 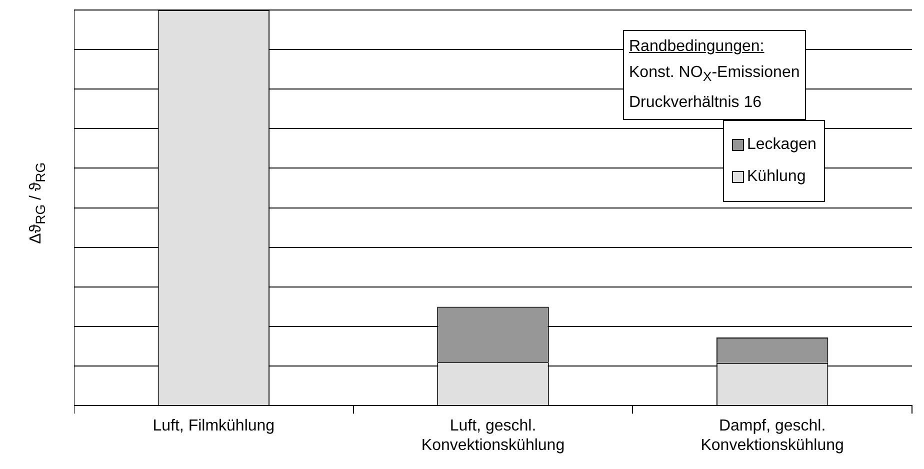 I want to click on x-tick-label: Luft, geschl. Konvektionskühlung, so click(x=493, y=436).